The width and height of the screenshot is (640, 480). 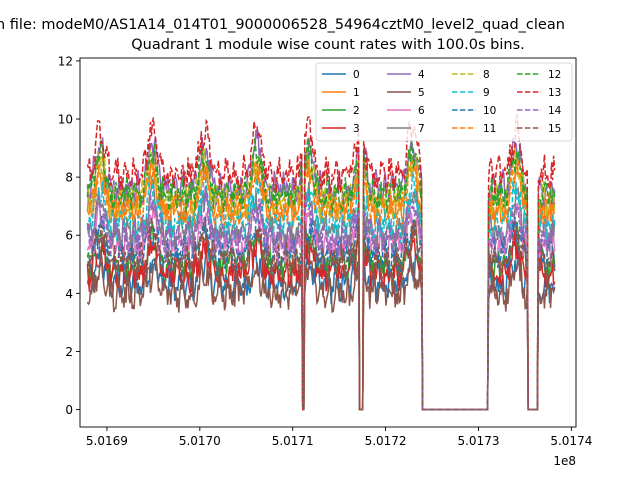 I want to click on legend-label-1: 1, so click(x=356, y=93).